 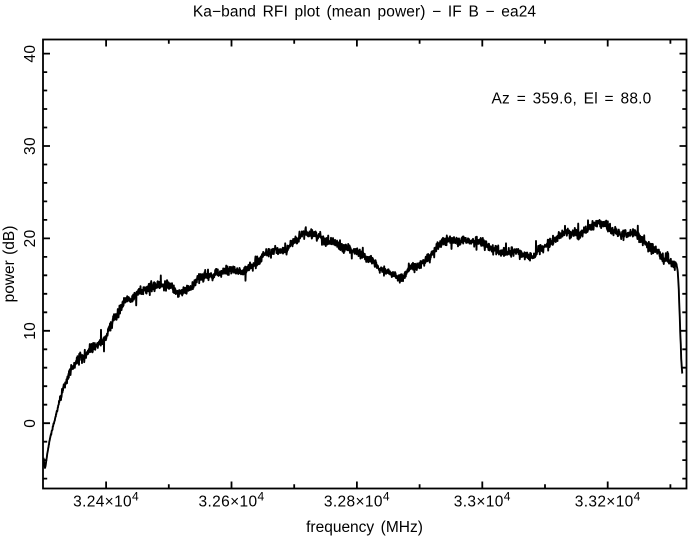 I want to click on svg-text: power (dB), so click(x=9, y=264).